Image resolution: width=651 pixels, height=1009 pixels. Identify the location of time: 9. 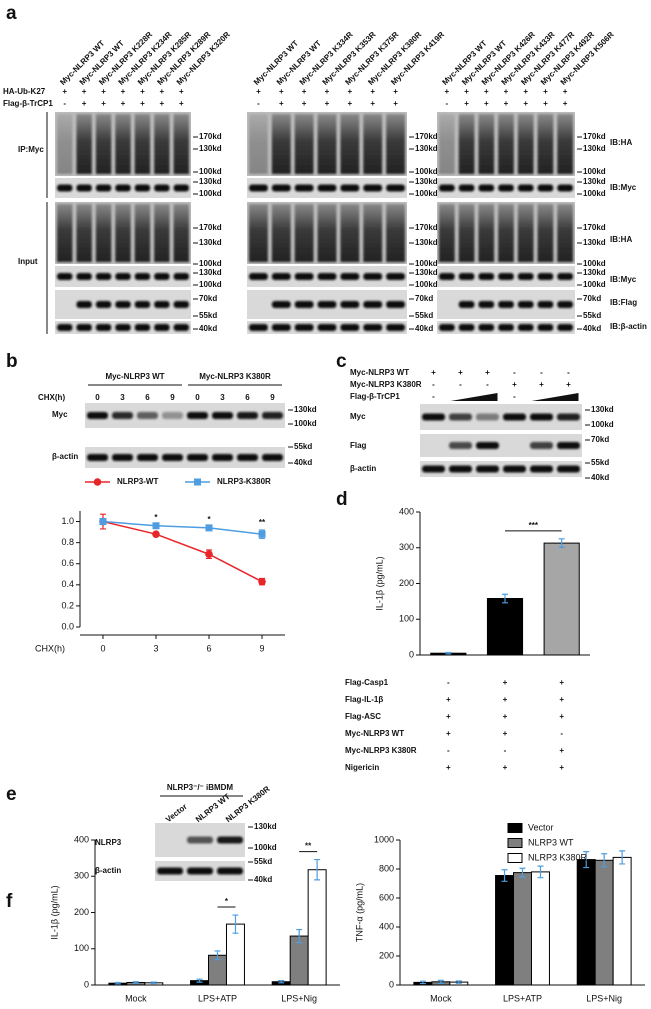
(172, 397).